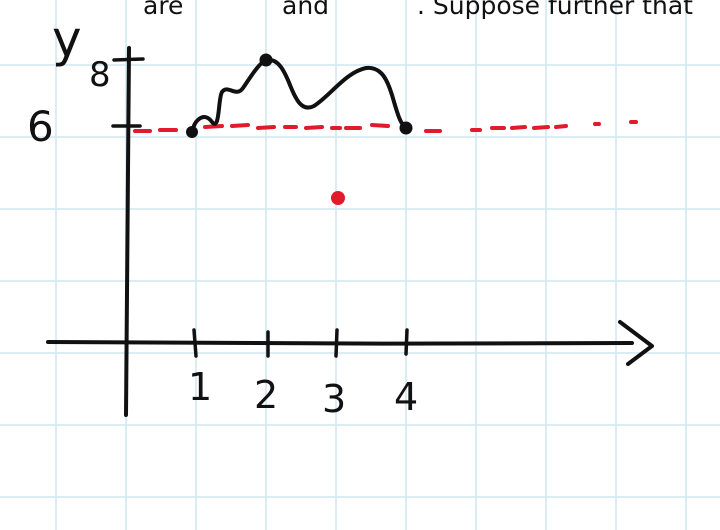 Image resolution: width=720 pixels, height=530 pixels. I want to click on header-fragment-suppose: . Suppose further that, so click(555, 10).